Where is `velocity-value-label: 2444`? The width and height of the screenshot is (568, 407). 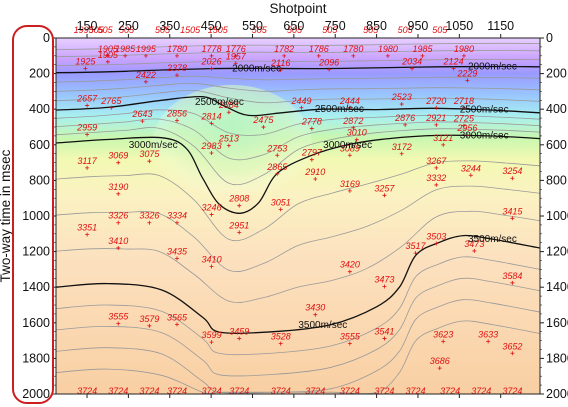
velocity-value-label: 2444 is located at coordinates (349, 101).